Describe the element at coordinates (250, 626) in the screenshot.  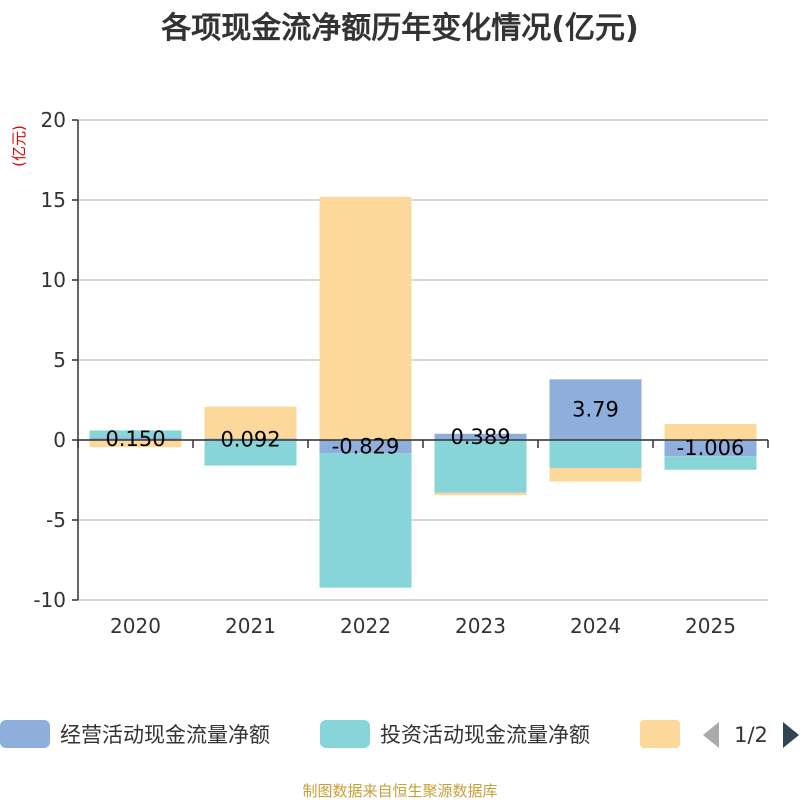
I see `x-tick-label: 2021` at that location.